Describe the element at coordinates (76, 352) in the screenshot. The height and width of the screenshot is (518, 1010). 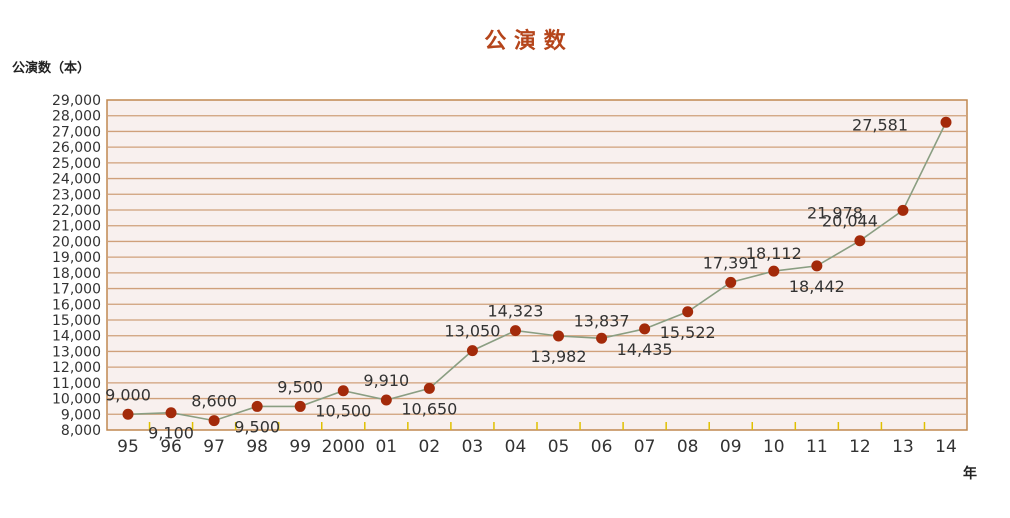
I see `y-tick-label: 13,000` at that location.